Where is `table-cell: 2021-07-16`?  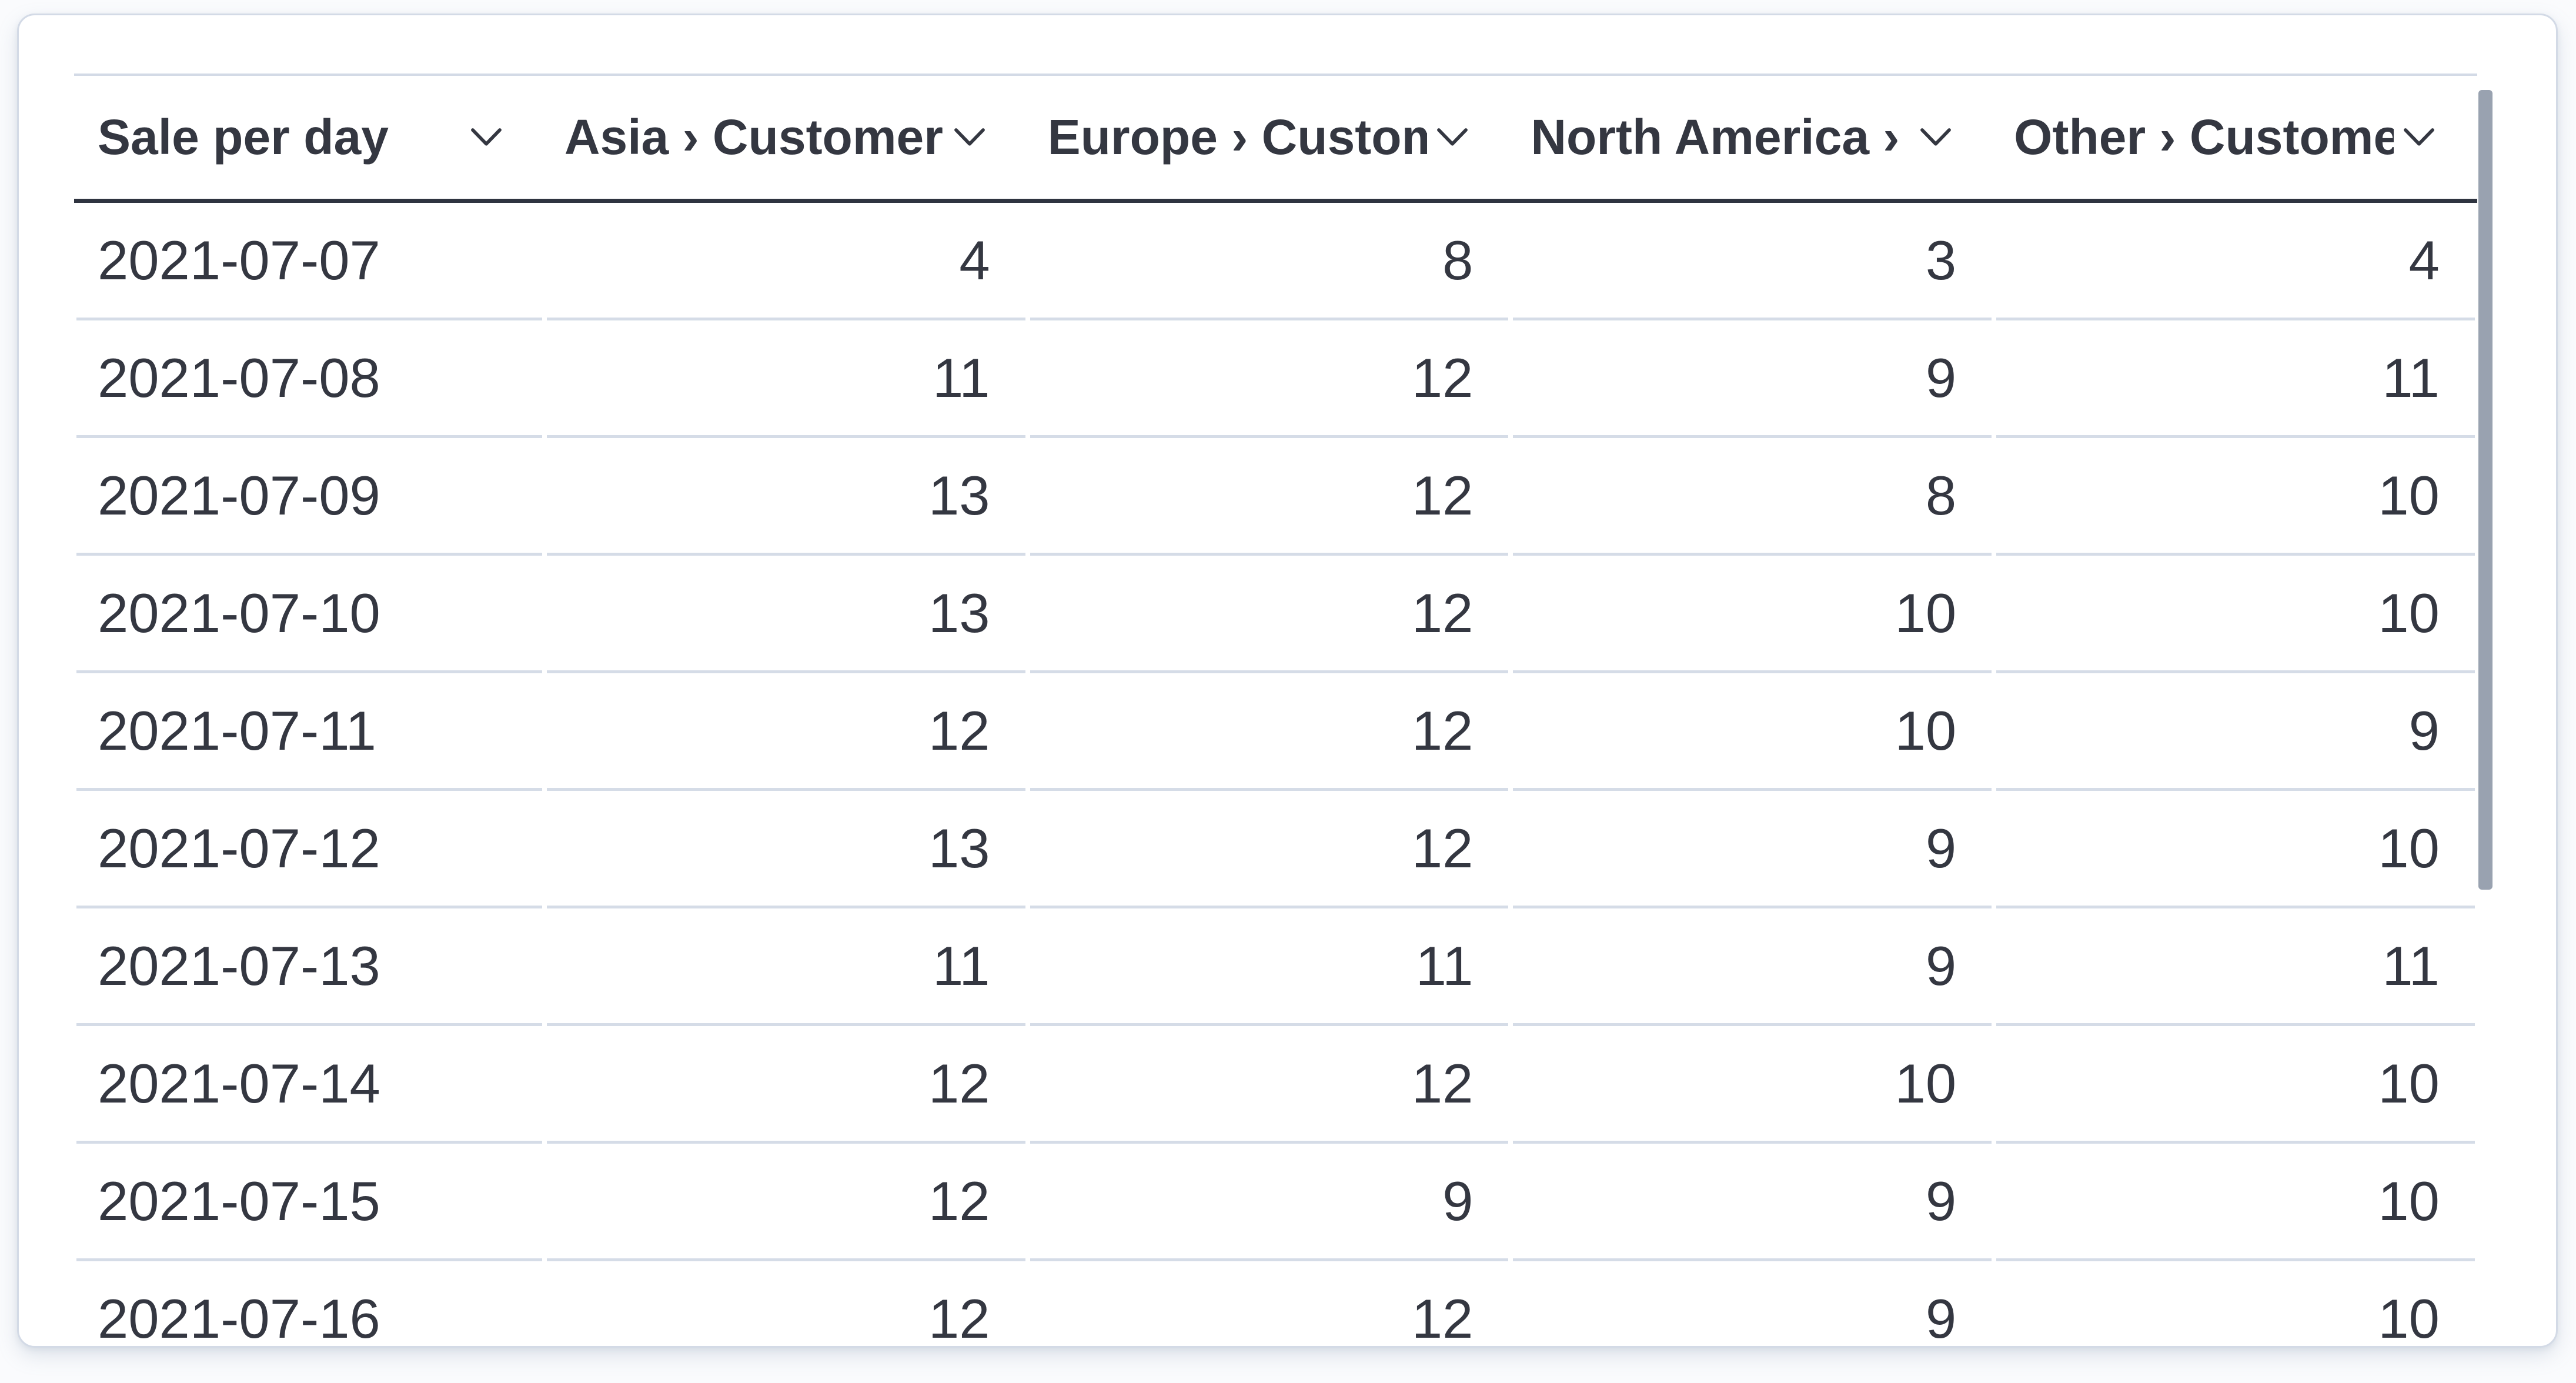
table-cell: 2021-07-16 is located at coordinates (309, 1304).